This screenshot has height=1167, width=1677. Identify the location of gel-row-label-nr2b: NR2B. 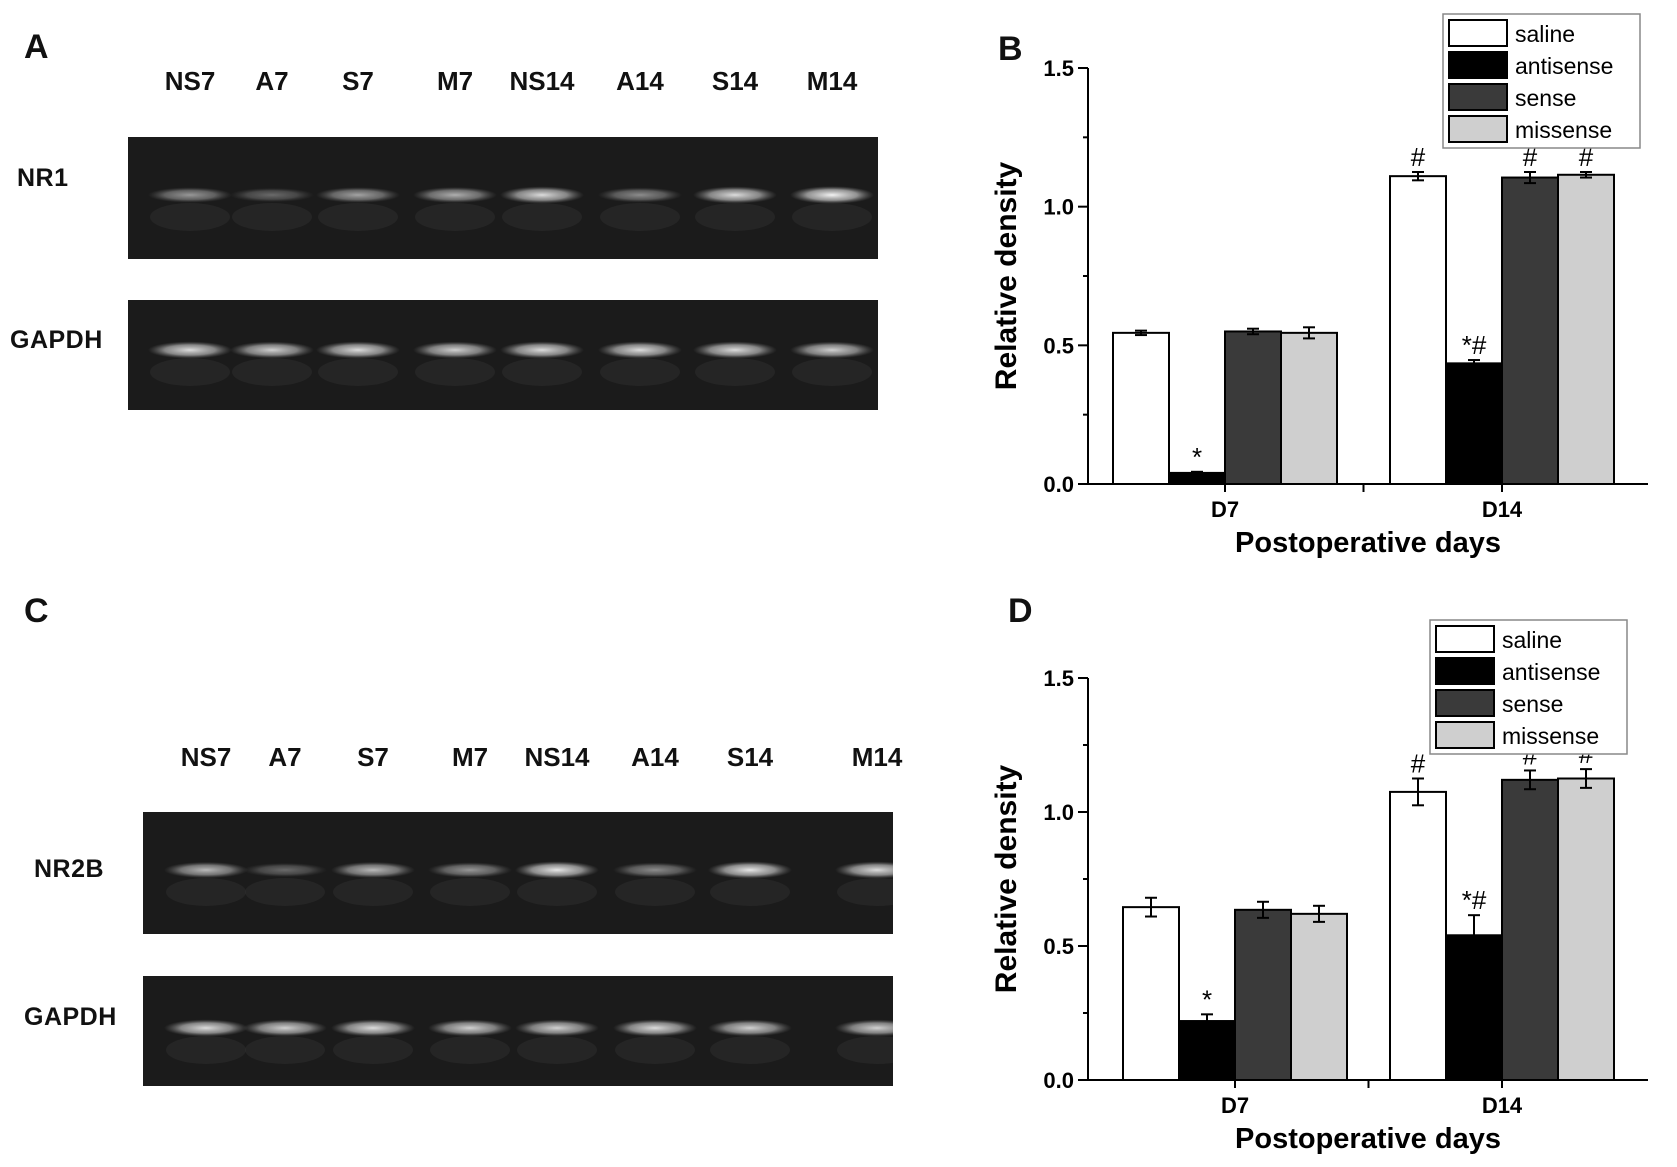
(69, 869).